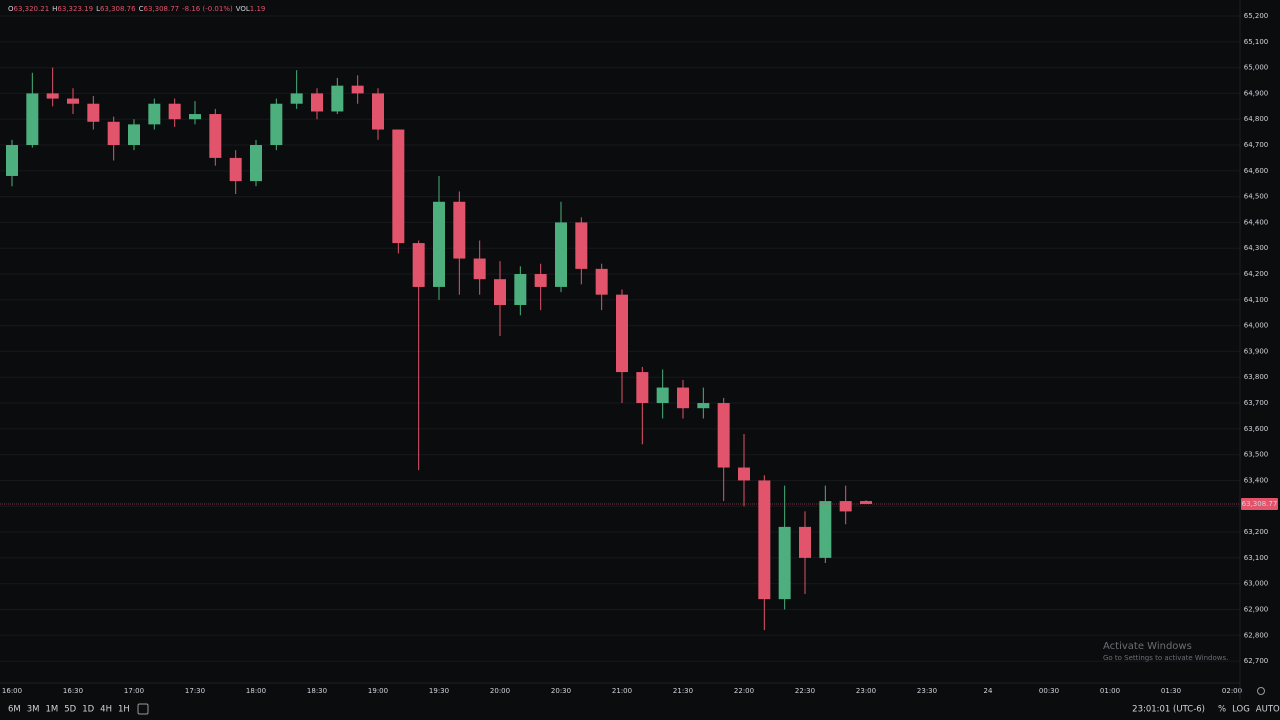 The image size is (1280, 720). What do you see at coordinates (73, 691) in the screenshot?
I see `x-tick-label: 16:30` at bounding box center [73, 691].